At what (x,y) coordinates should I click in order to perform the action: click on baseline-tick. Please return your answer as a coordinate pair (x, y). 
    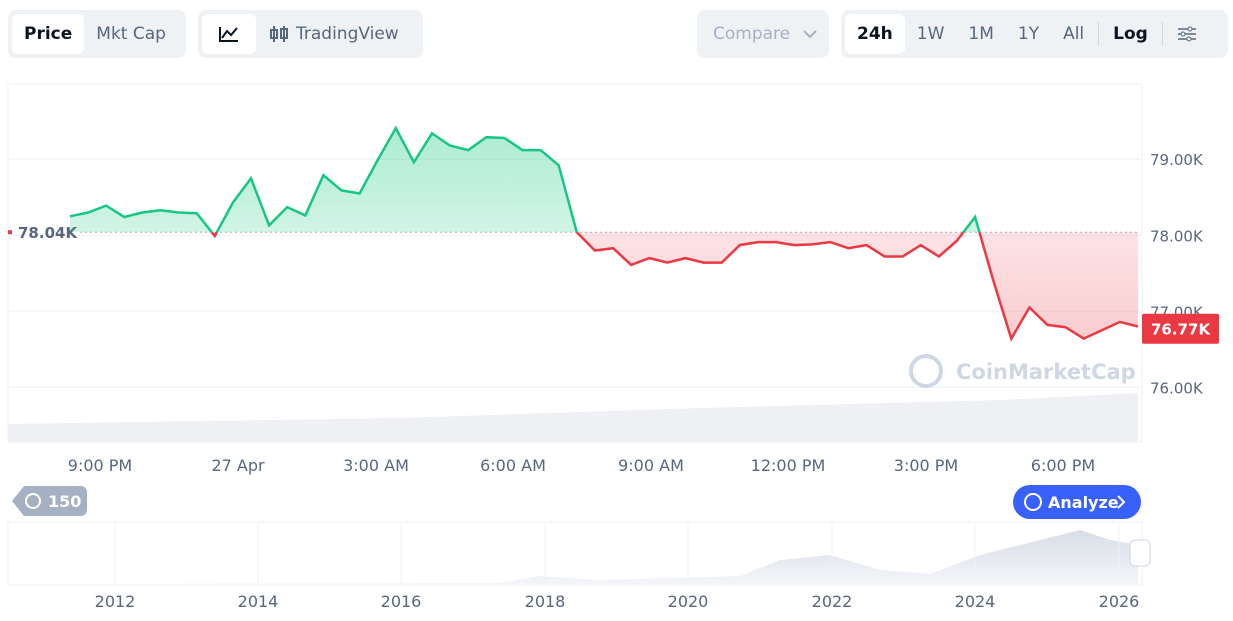
    Looking at the image, I should click on (10, 232).